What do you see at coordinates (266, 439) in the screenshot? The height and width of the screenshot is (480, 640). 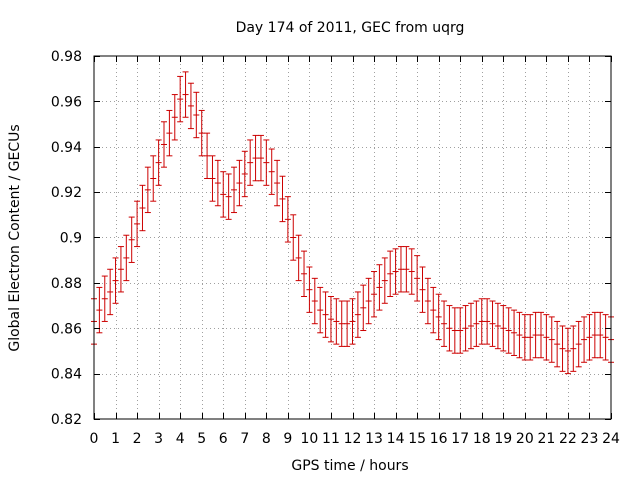 I see `x-tick-label: 8` at bounding box center [266, 439].